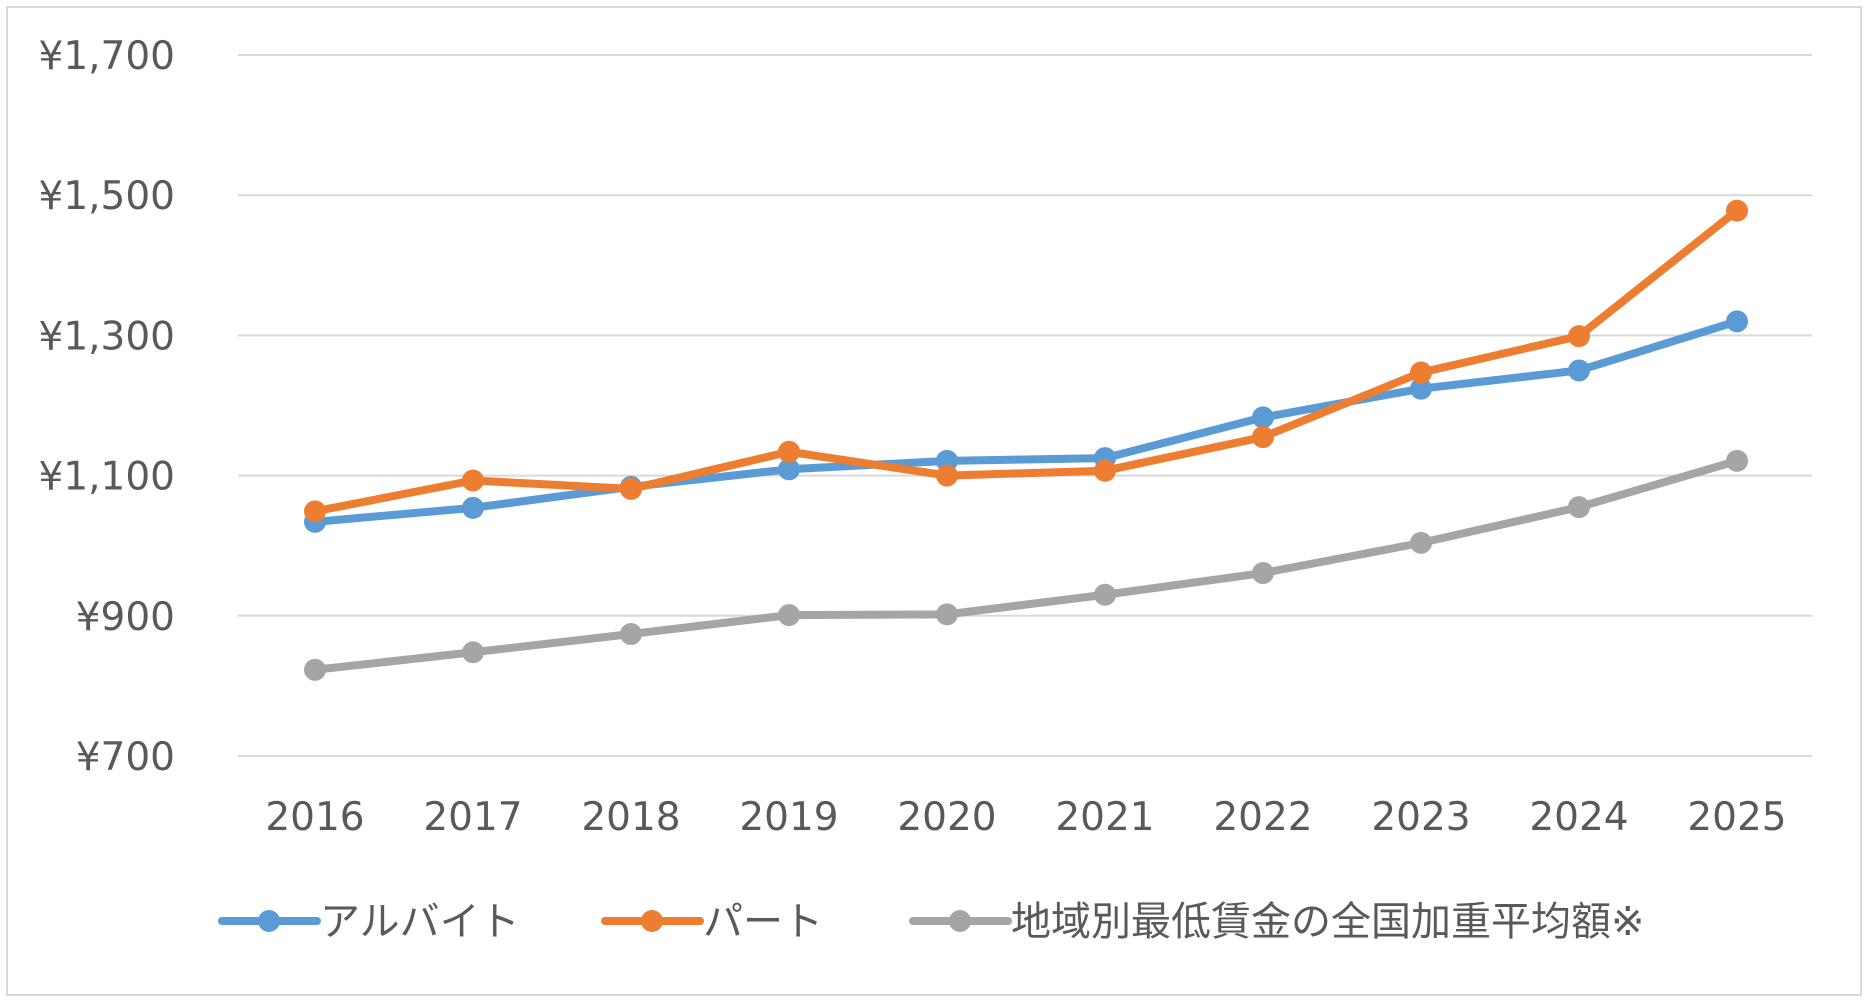 The width and height of the screenshot is (1870, 1003). I want to click on y-tick-label: ¥1,300, so click(107, 336).